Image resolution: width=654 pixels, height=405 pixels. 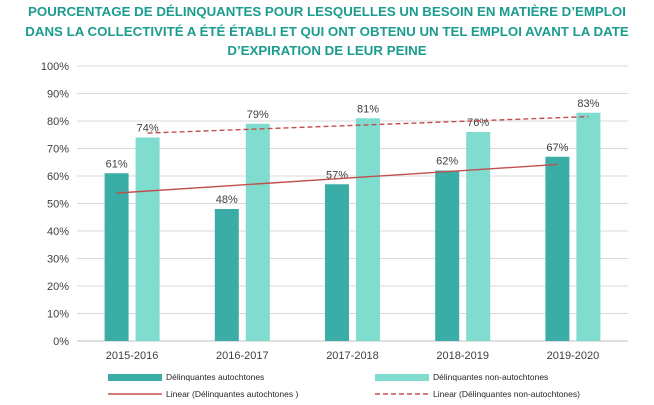 I want to click on data-label: 74%, so click(x=148, y=129).